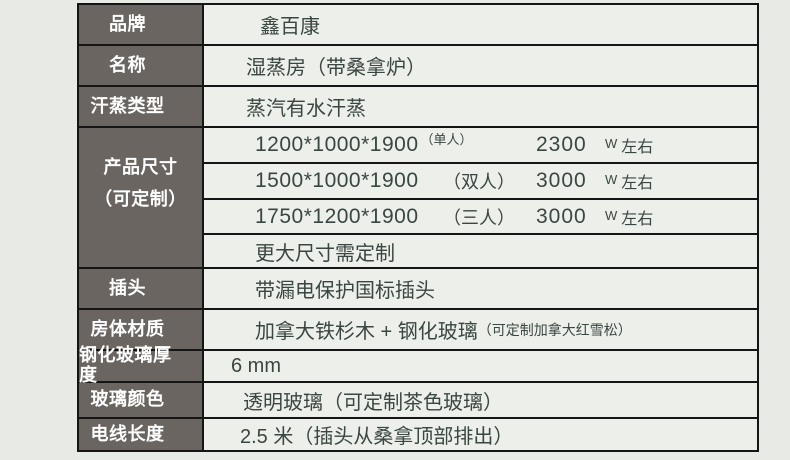 This screenshot has width=790, height=460. I want to click on row-glass-color-value: 透明玻璃（可定制茶色玻璃）, so click(373, 402).